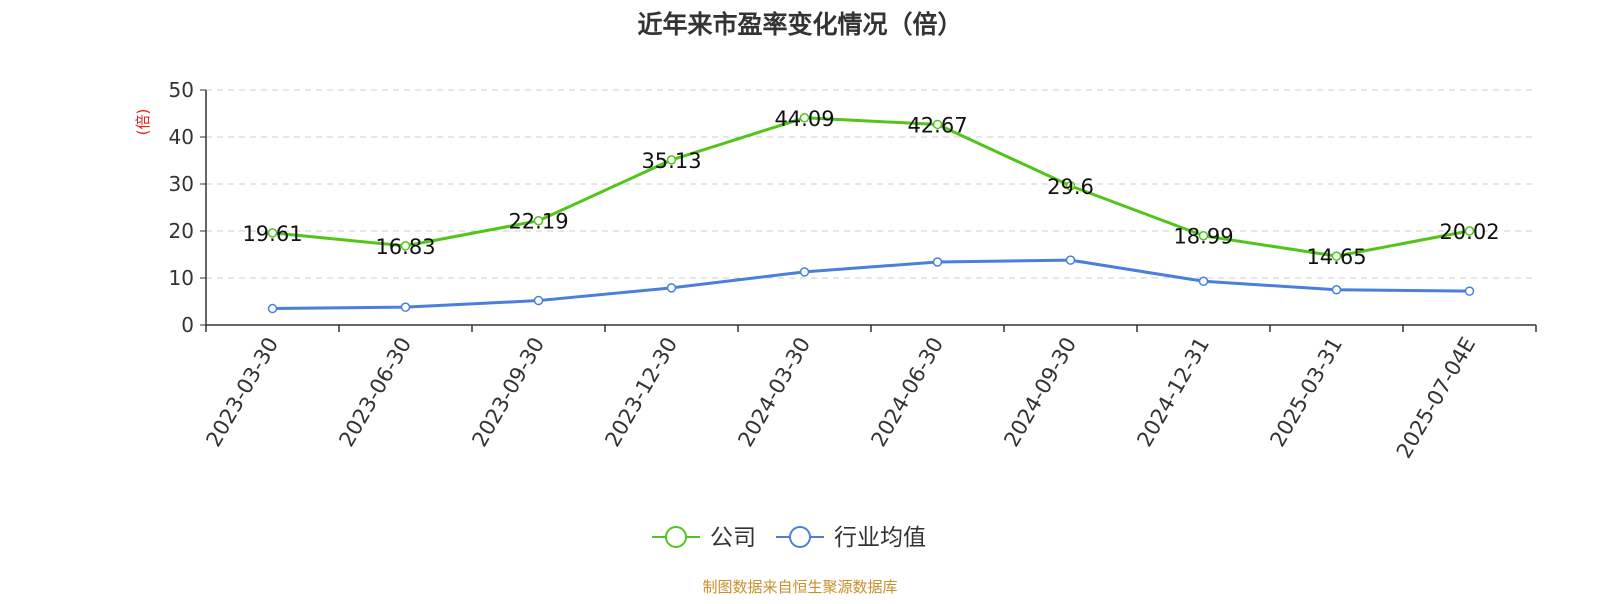 Image resolution: width=1600 pixels, height=604 pixels. What do you see at coordinates (508, 392) in the screenshot?
I see `x-tick-label: 2023-09-30` at bounding box center [508, 392].